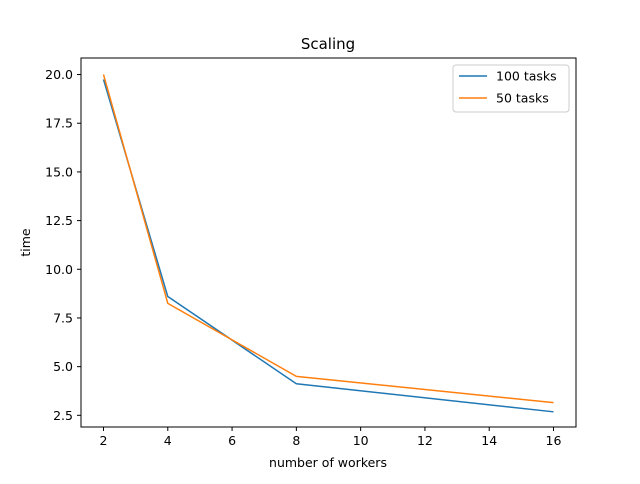  Describe the element at coordinates (554, 440) in the screenshot. I see `x-tick-label: 16` at that location.